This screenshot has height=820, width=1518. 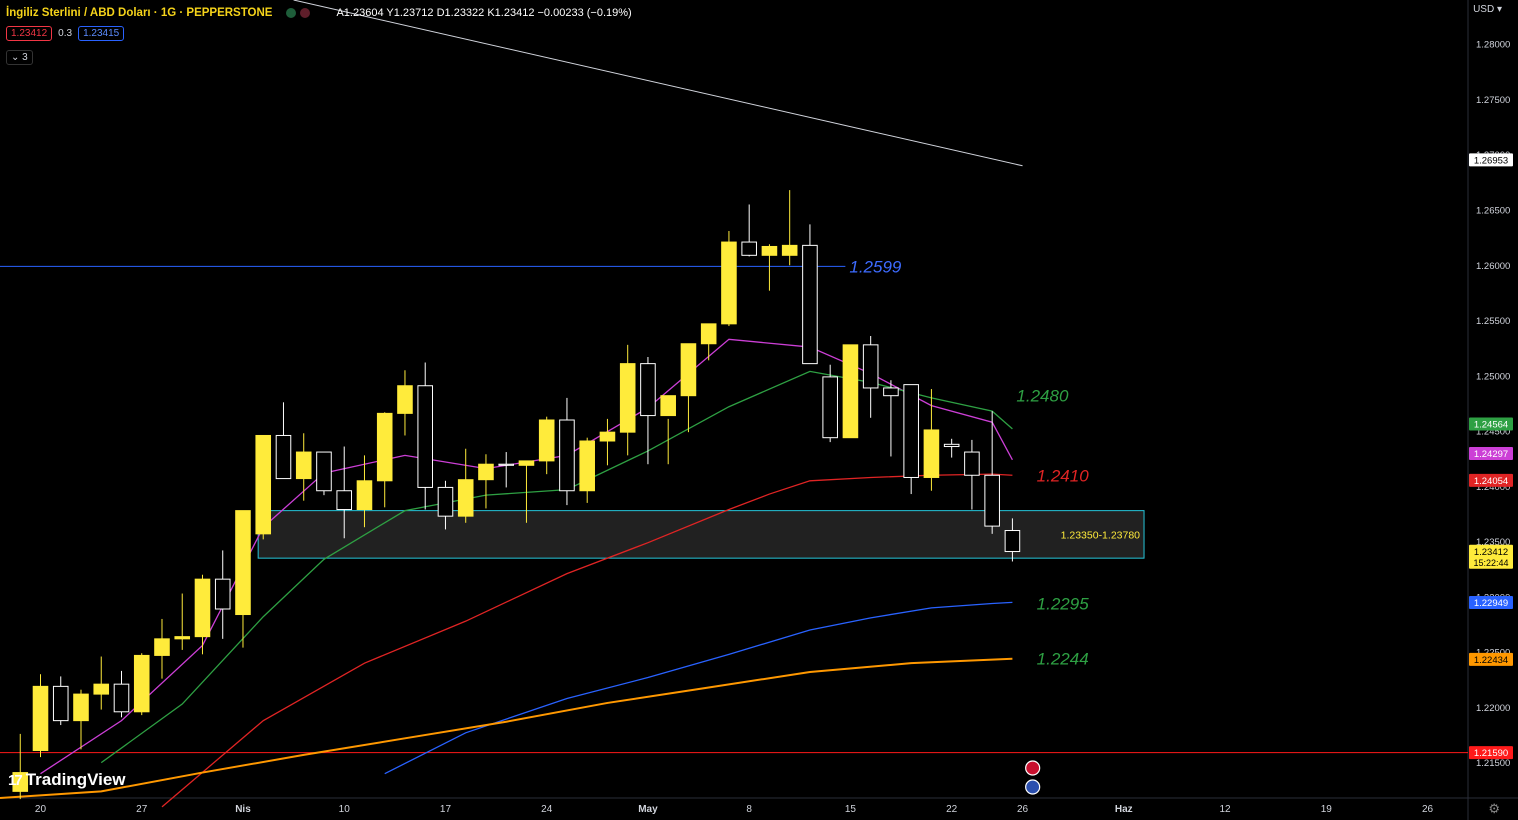 I want to click on tradingview-mark: 17, so click(x=15, y=780).